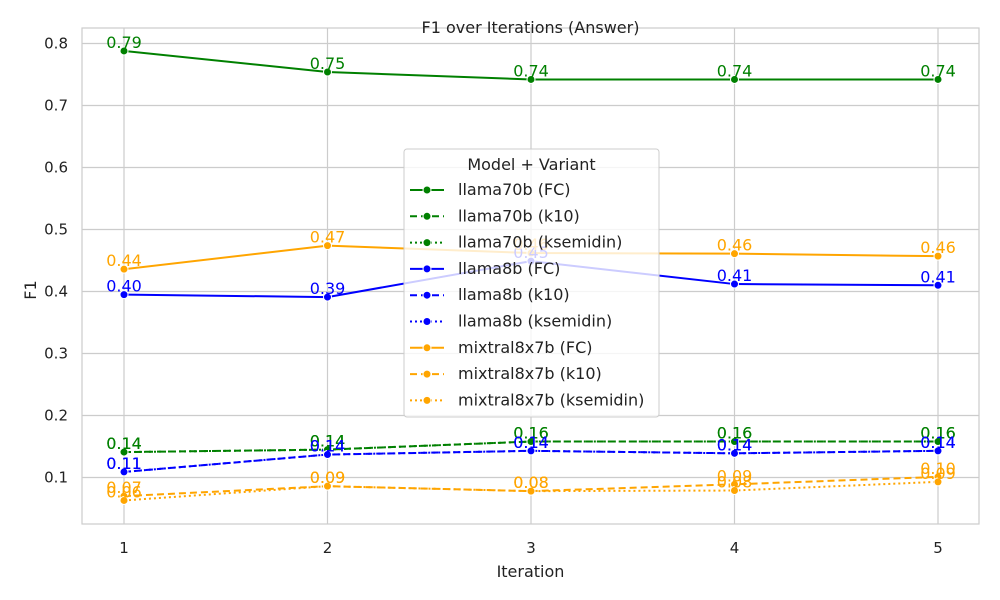 This screenshot has width=1000, height=600. What do you see at coordinates (514, 294) in the screenshot?
I see `legend-entry-label: llama8b (k10)` at bounding box center [514, 294].